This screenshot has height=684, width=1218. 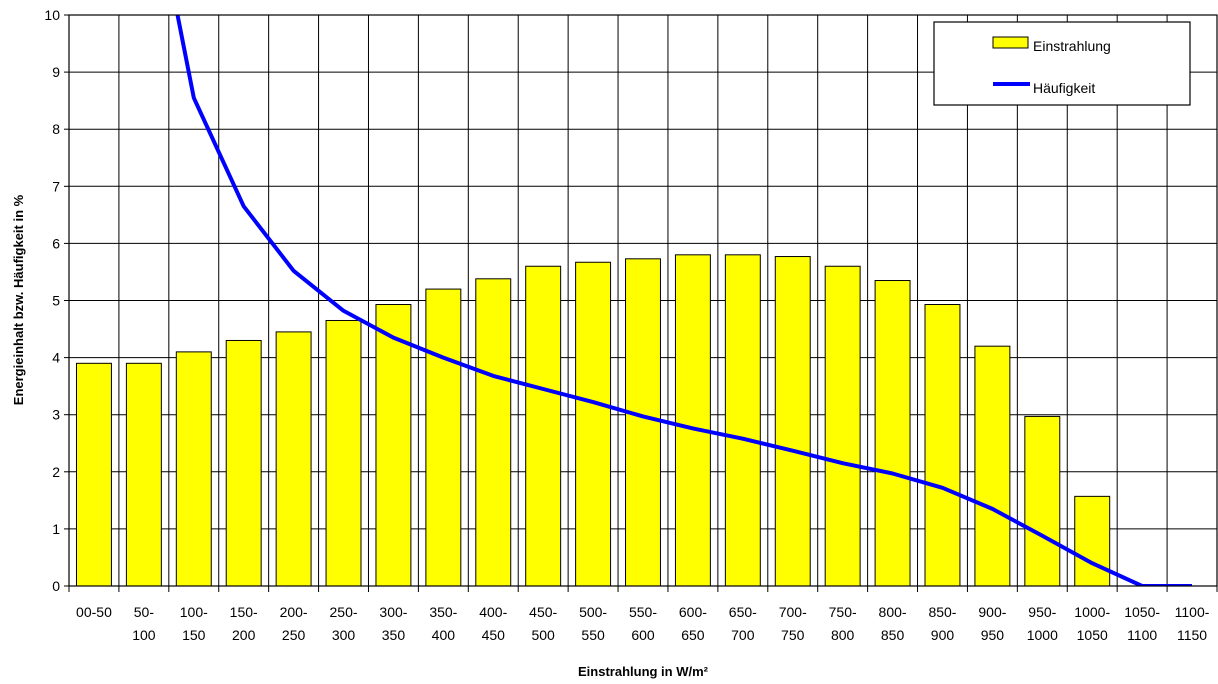 I want to click on x-tick-label: 950-1000, so click(x=1042, y=623).